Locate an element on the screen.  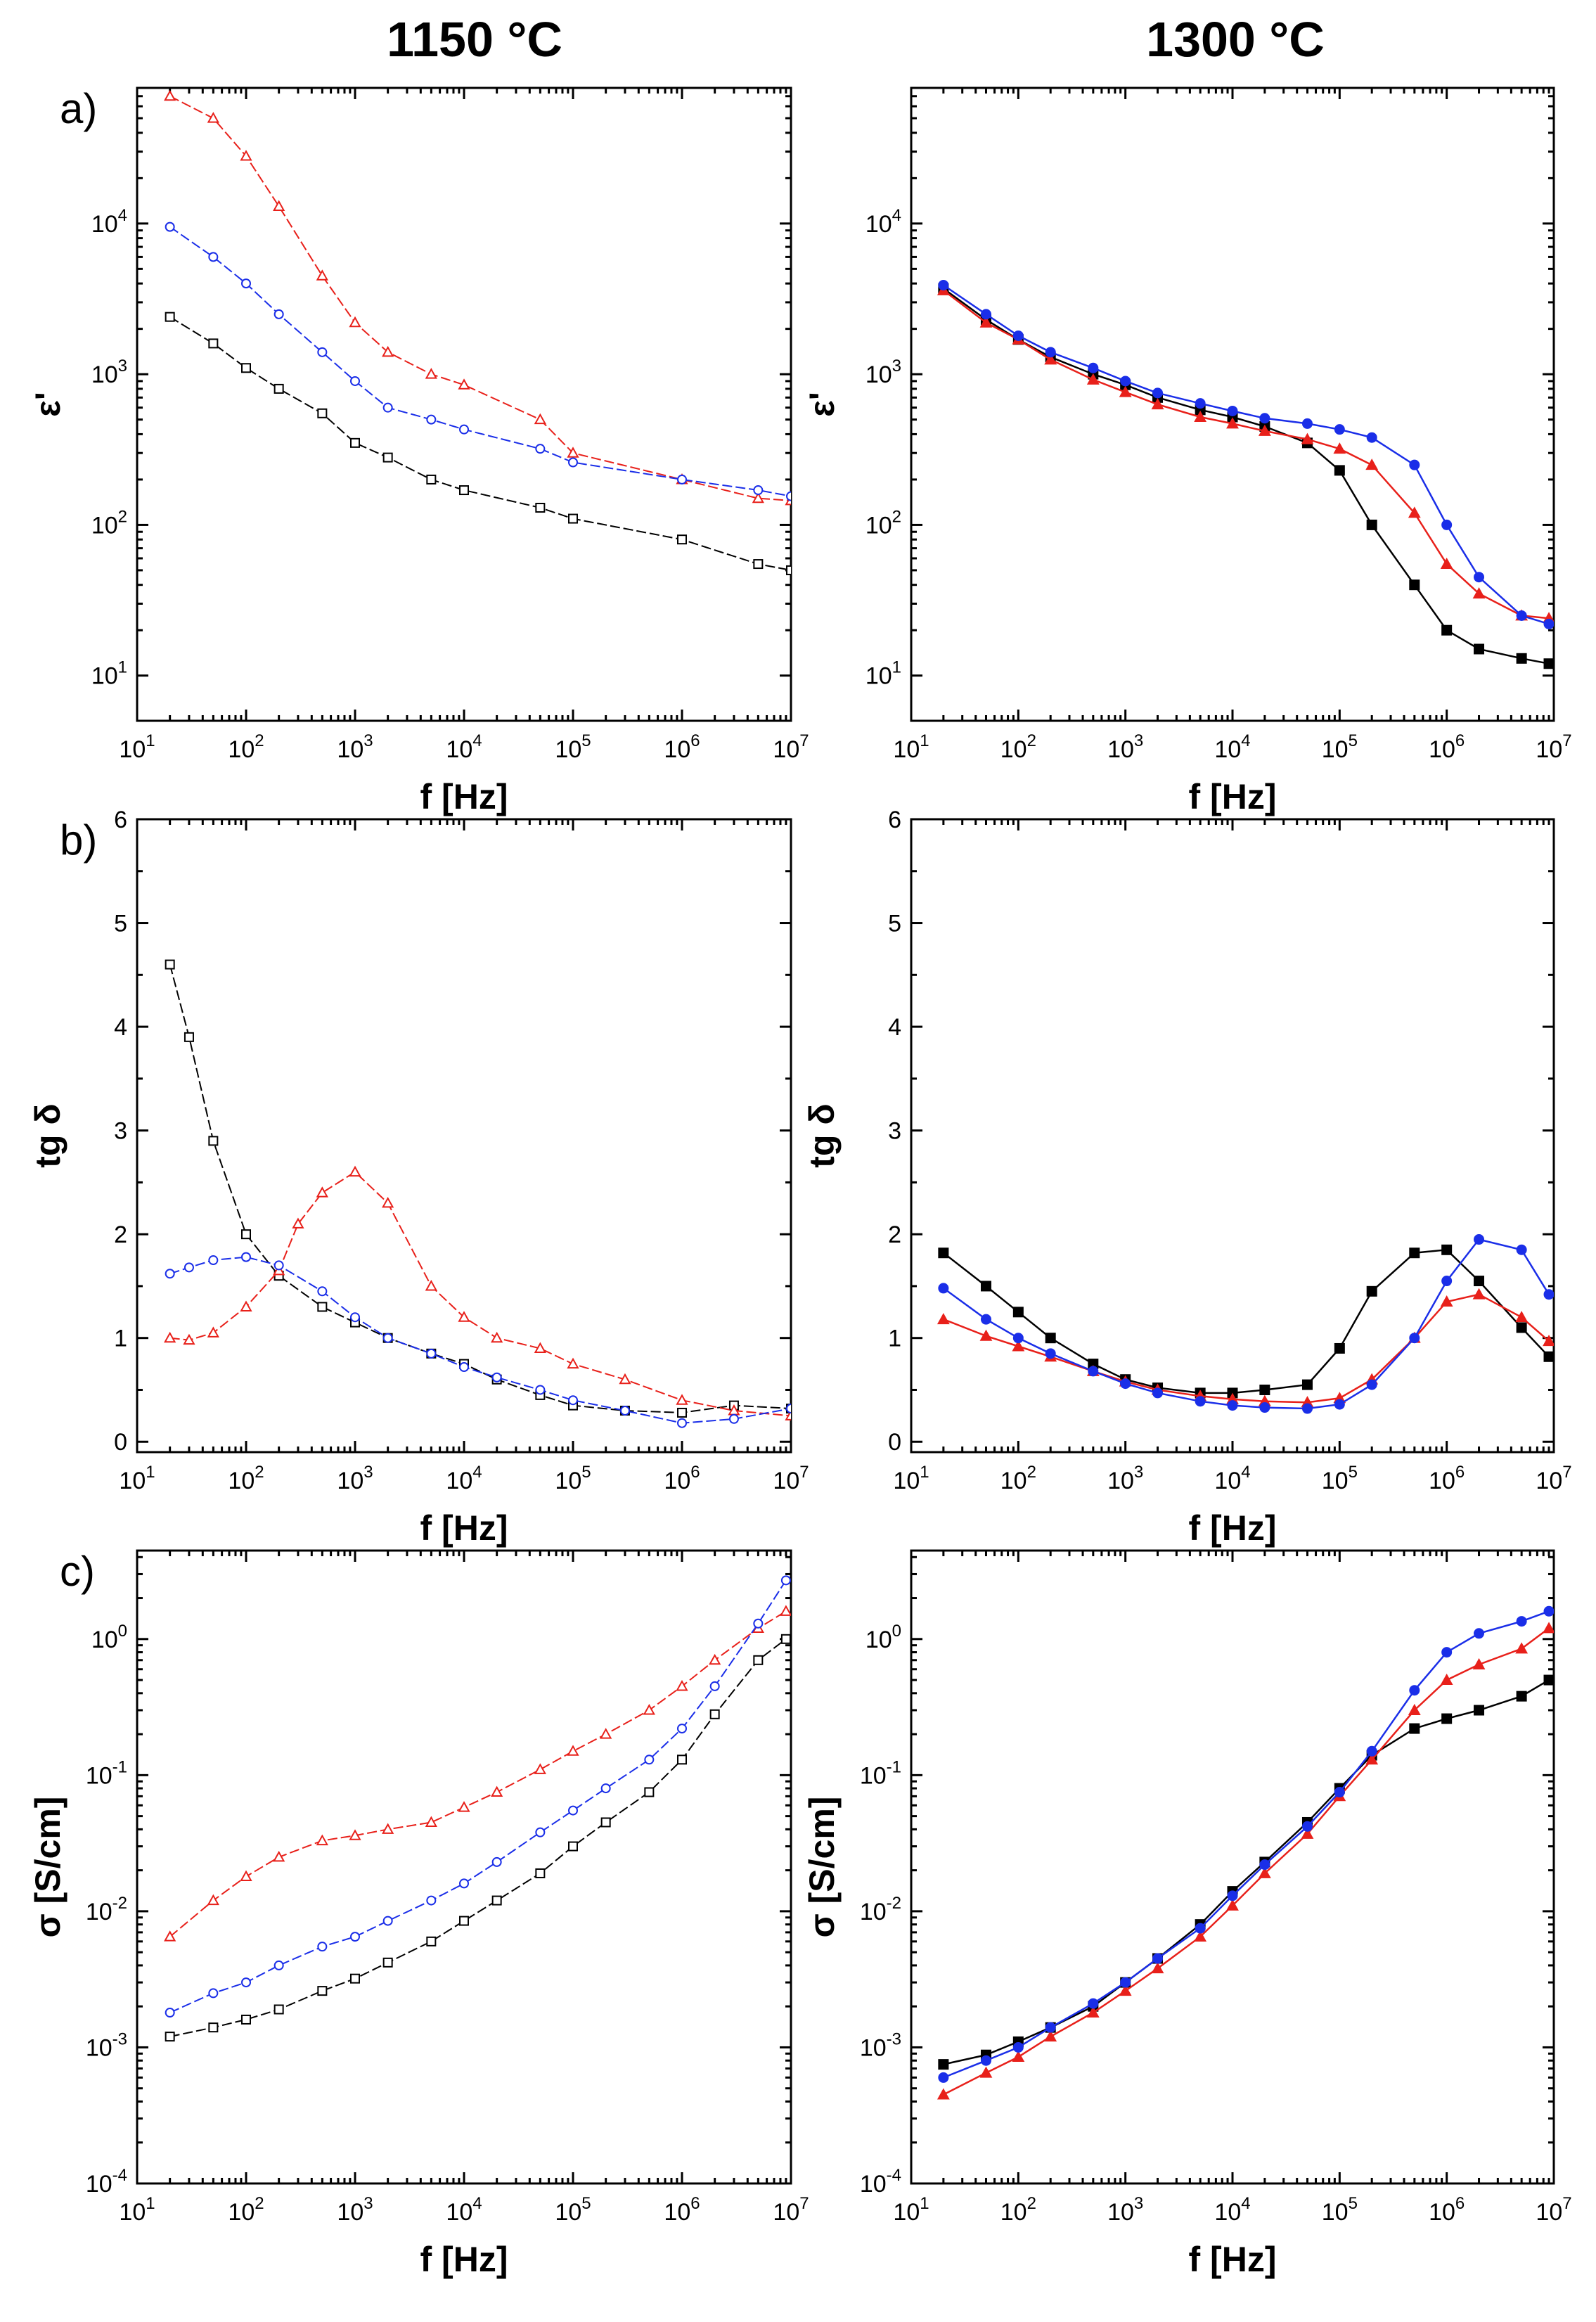
series-line-blue is located at coordinates (1246, 455).